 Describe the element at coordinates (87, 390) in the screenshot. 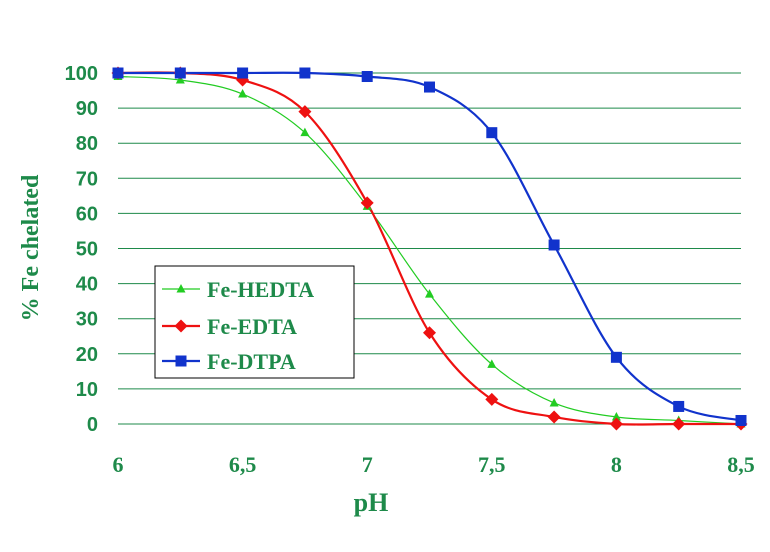

I see `y-tick-label: 10` at that location.